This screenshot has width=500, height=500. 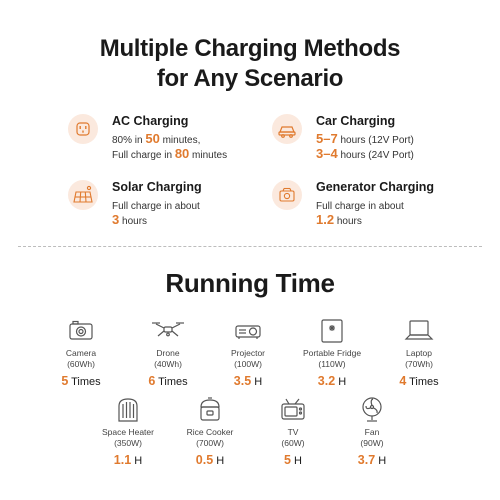 What do you see at coordinates (250, 48) in the screenshot?
I see `headline-line-1: Multiple Charging Methods` at bounding box center [250, 48].